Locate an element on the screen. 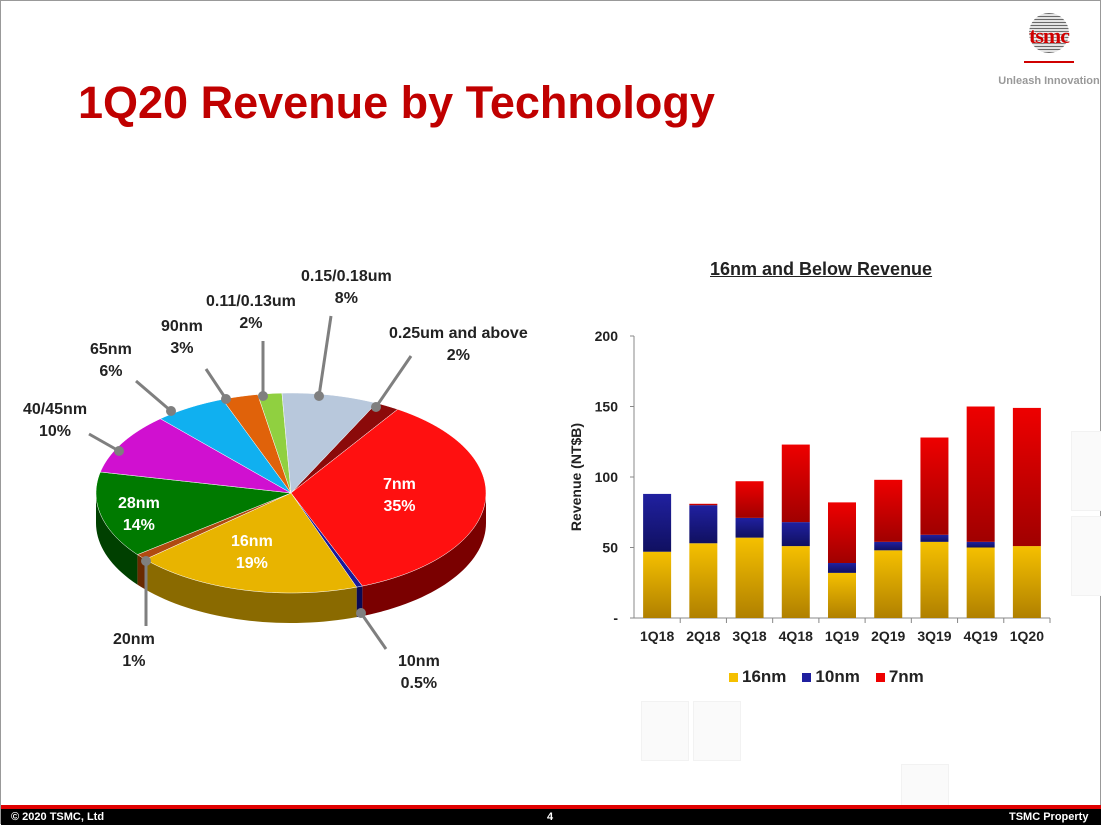  pie-label-name: 16nm is located at coordinates (252, 541).